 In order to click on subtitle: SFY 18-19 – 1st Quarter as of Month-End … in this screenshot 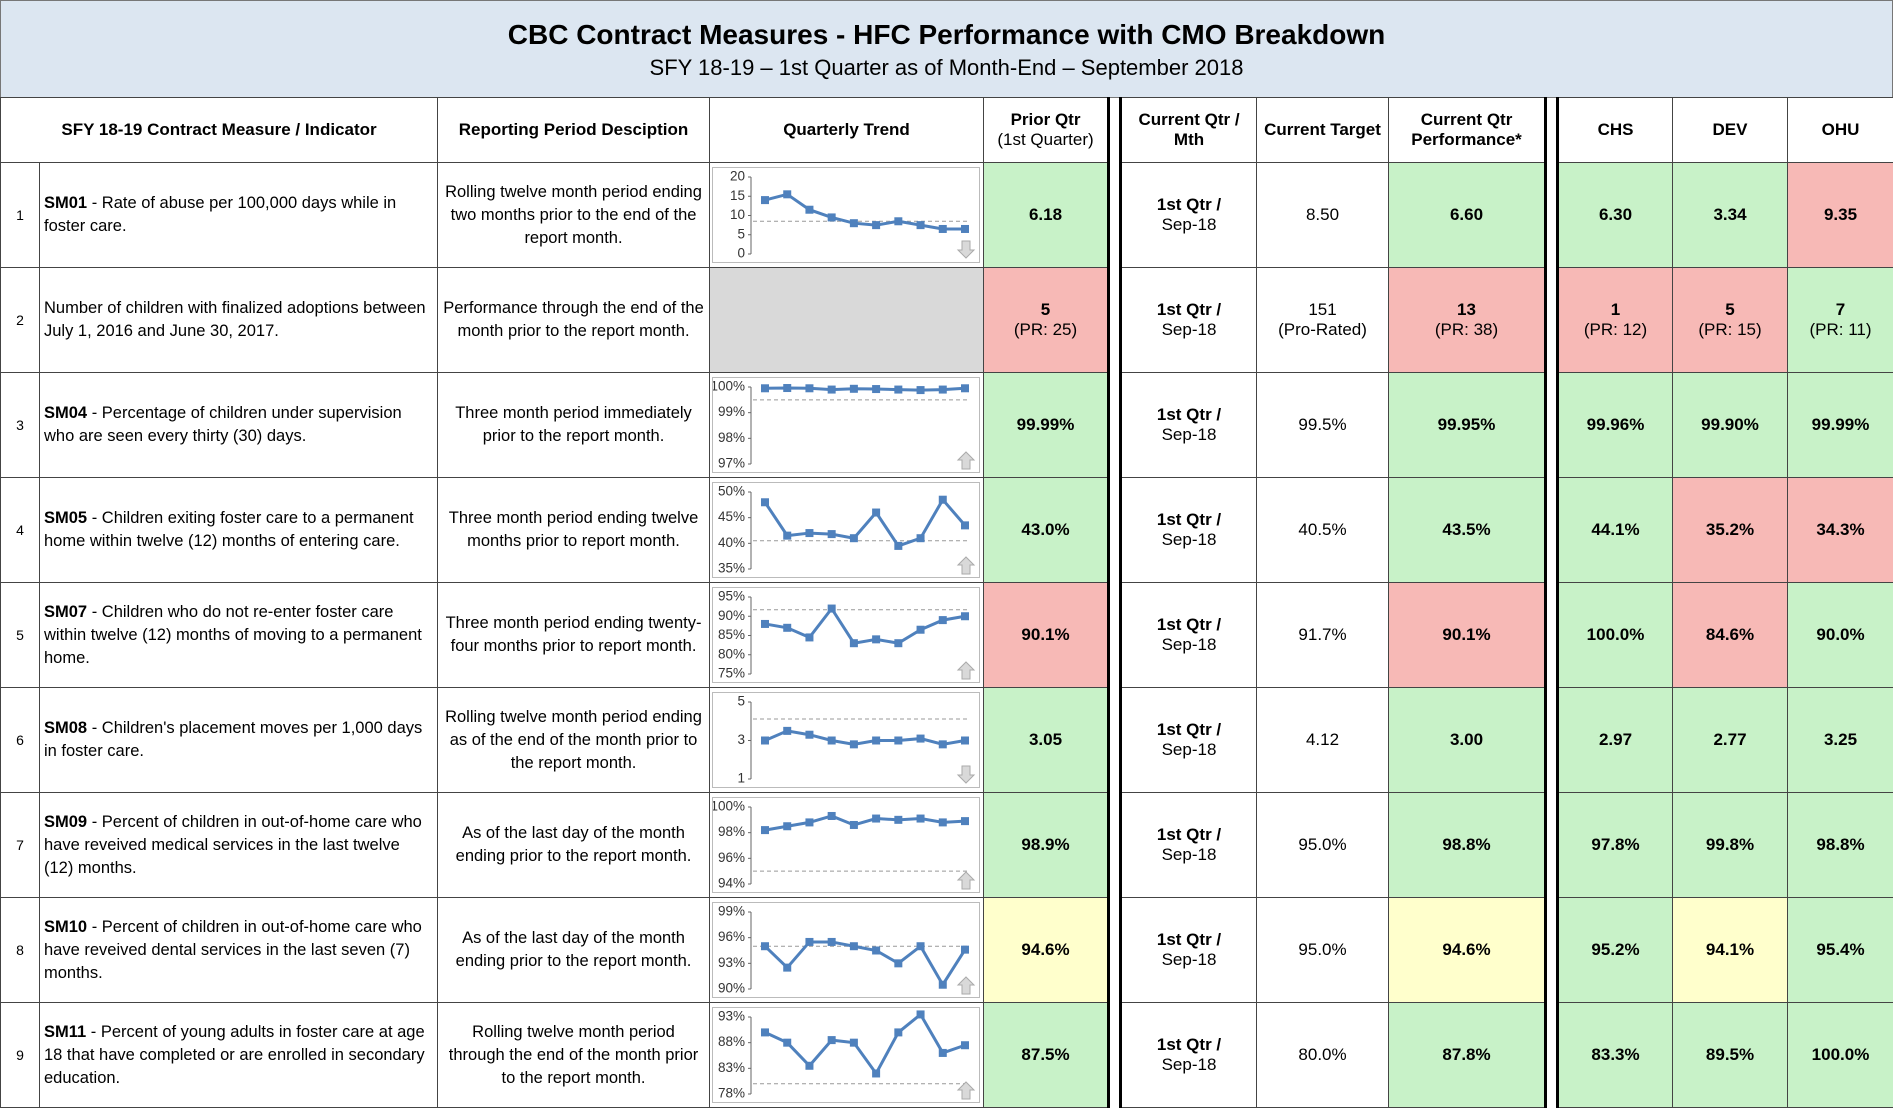, I will do `click(946, 68)`.